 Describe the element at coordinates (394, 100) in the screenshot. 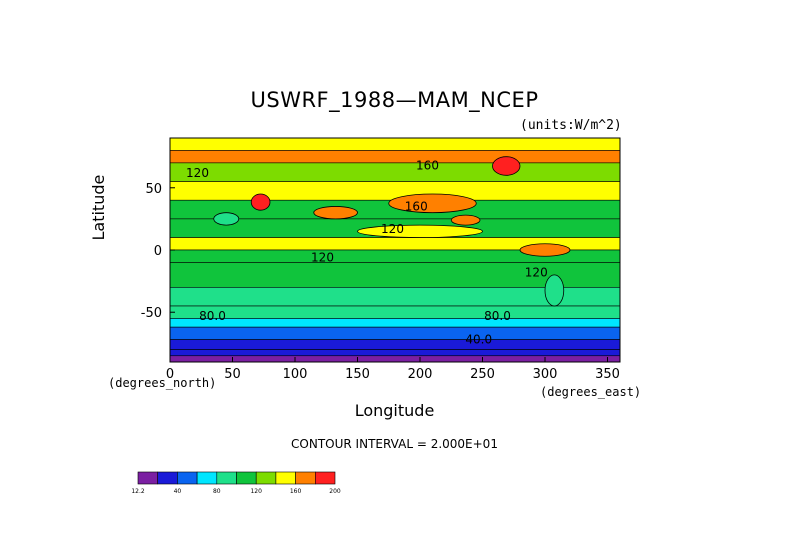

I see `chart-title: USWRF_1988—MAM_NCEP` at that location.